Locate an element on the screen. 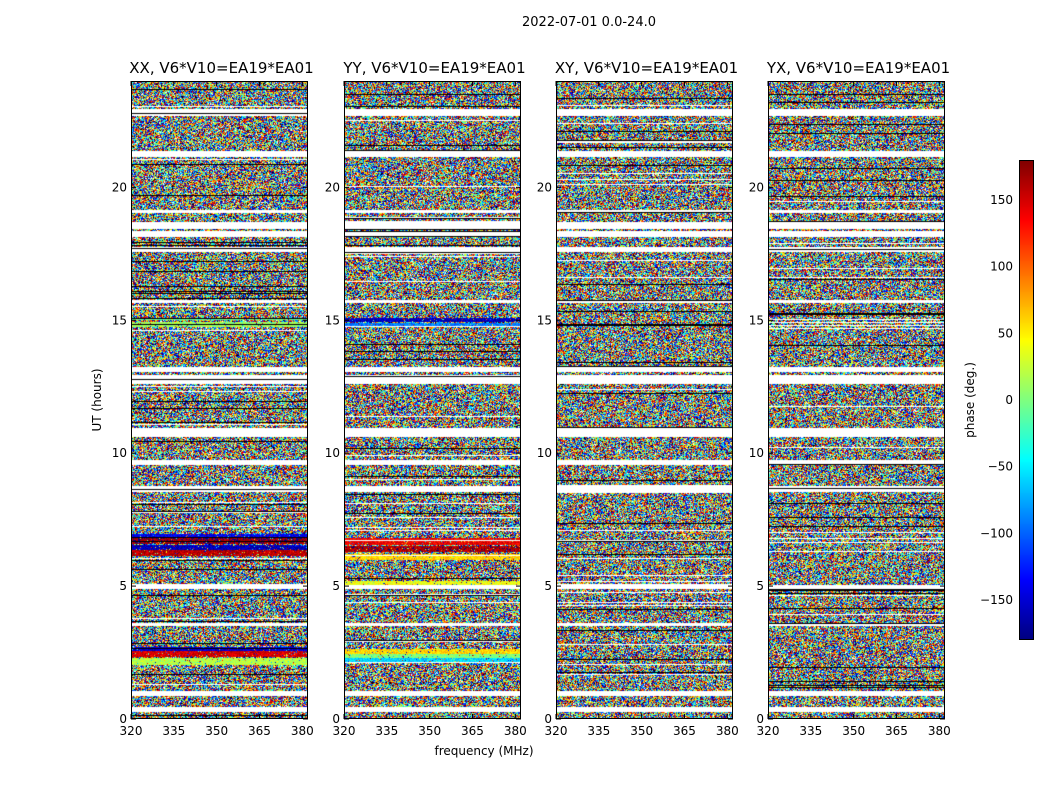  colorbar-label: phase (deg.) is located at coordinates (970, 400).